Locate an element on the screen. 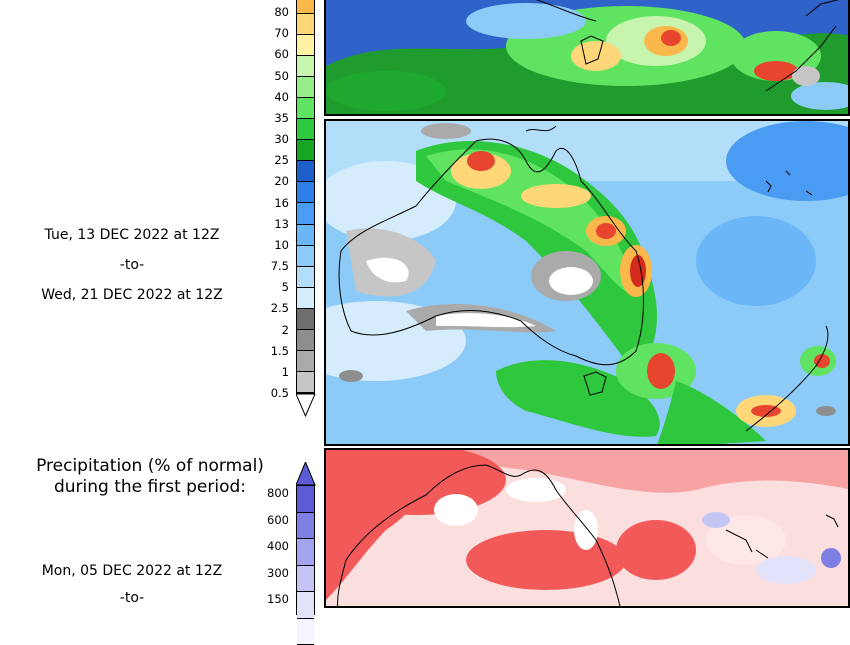 This screenshot has width=850, height=645. precip-colorbar-tick-label: 7.5 is located at coordinates (269, 266).